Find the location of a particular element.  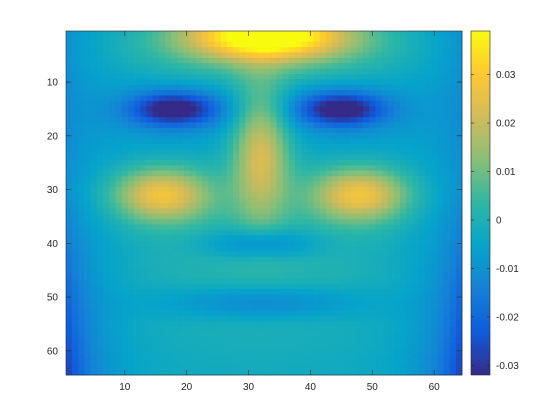

colorbar-tick-label: 0.03 is located at coordinates (506, 75).